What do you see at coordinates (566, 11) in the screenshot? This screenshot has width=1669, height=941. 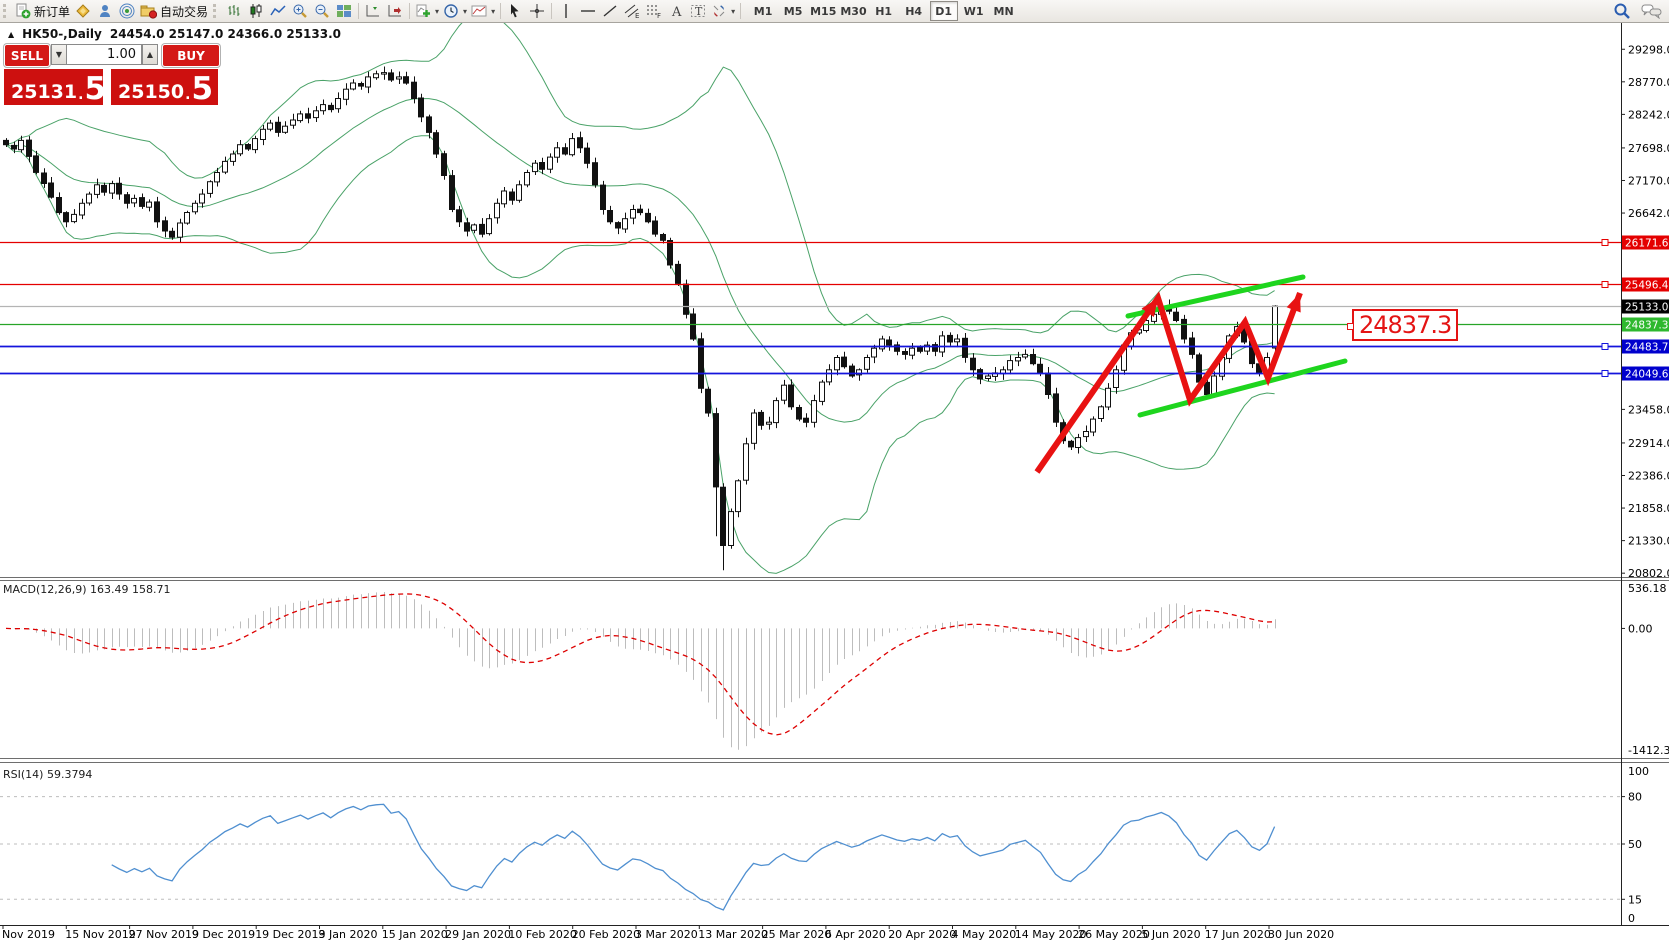 I see `vertical-line-tool-button` at bounding box center [566, 11].